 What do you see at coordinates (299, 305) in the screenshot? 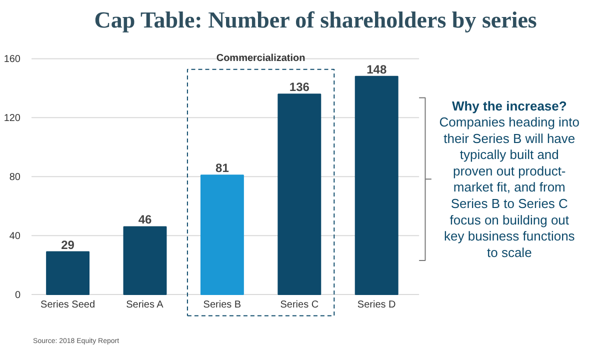
I see `x-tick-label: Series C` at bounding box center [299, 305].